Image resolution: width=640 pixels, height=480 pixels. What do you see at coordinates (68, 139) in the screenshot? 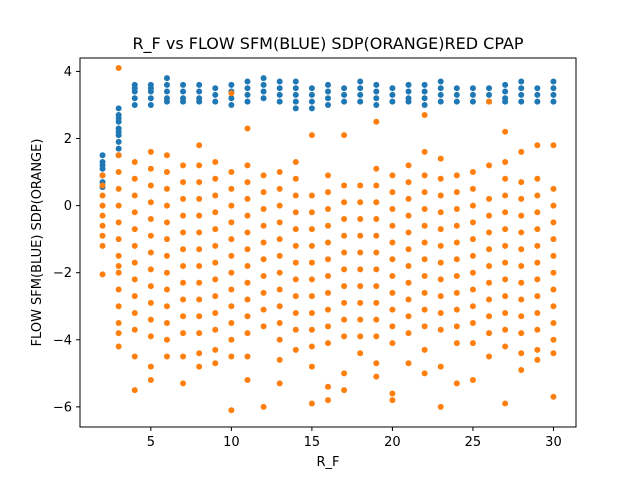
I see `y-tick-label: 2` at bounding box center [68, 139].